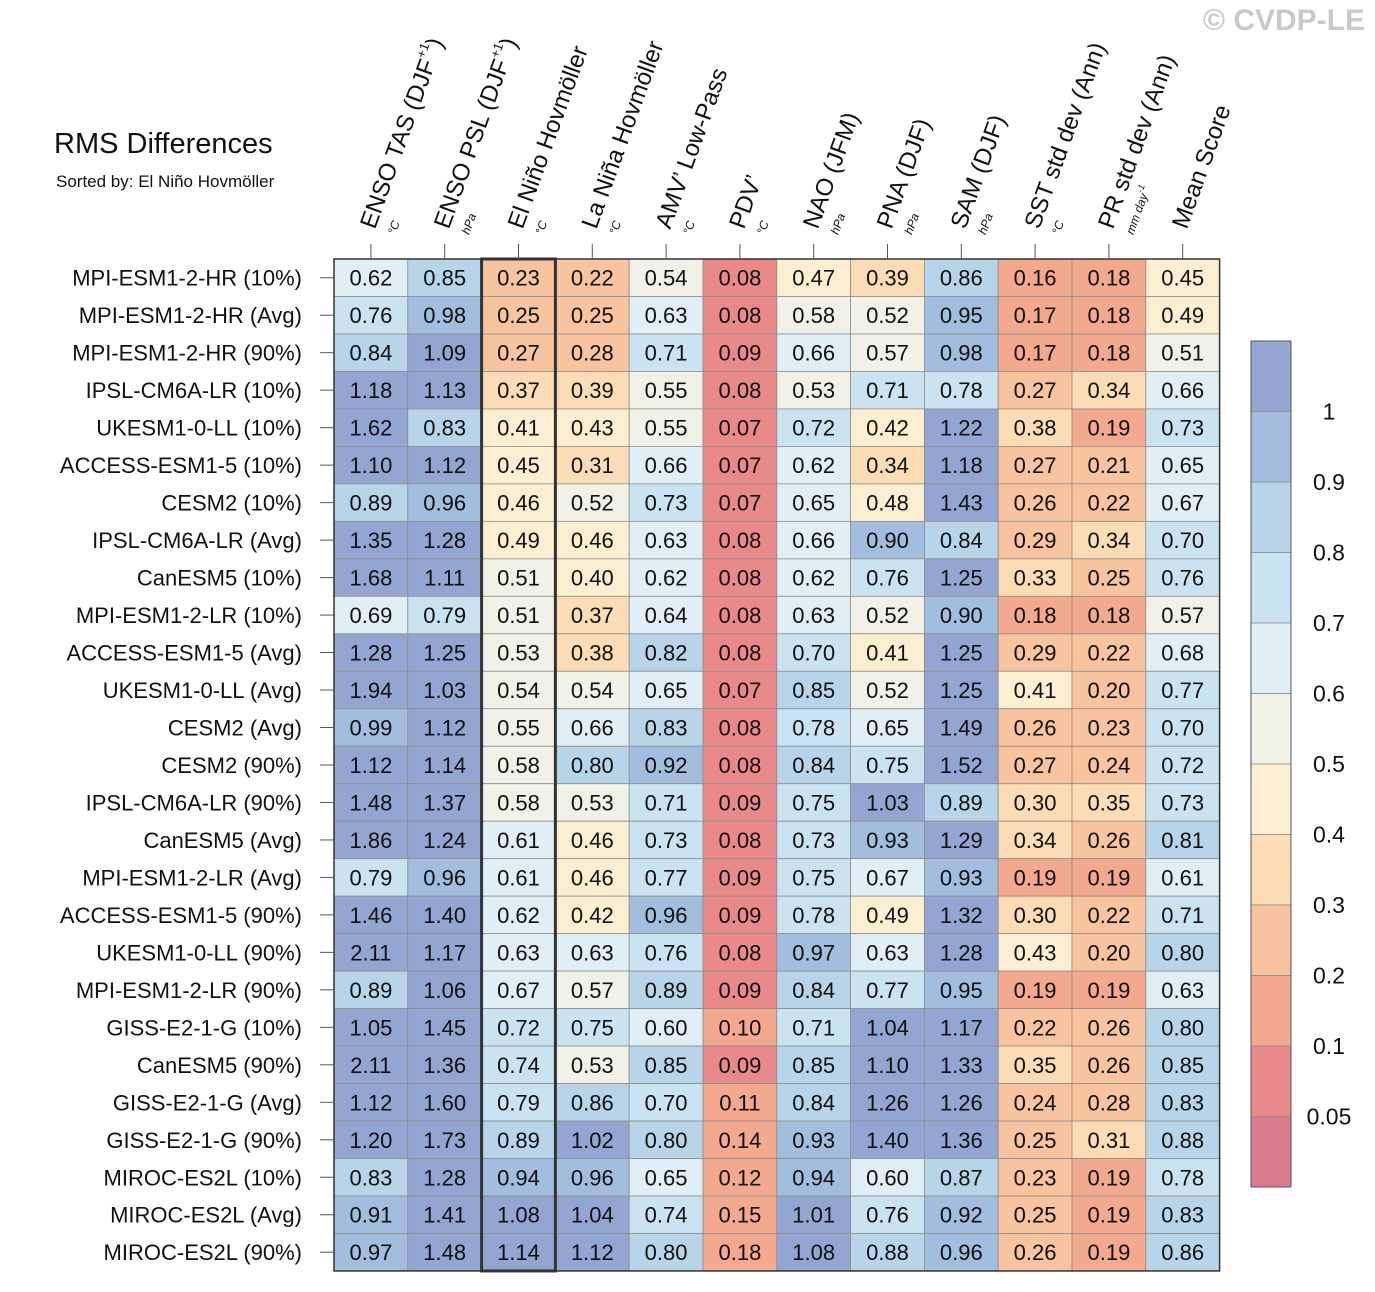 Image resolution: width=1375 pixels, height=1292 pixels. What do you see at coordinates (887, 390) in the screenshot?
I see `cell-value-label: 0.71` at bounding box center [887, 390].